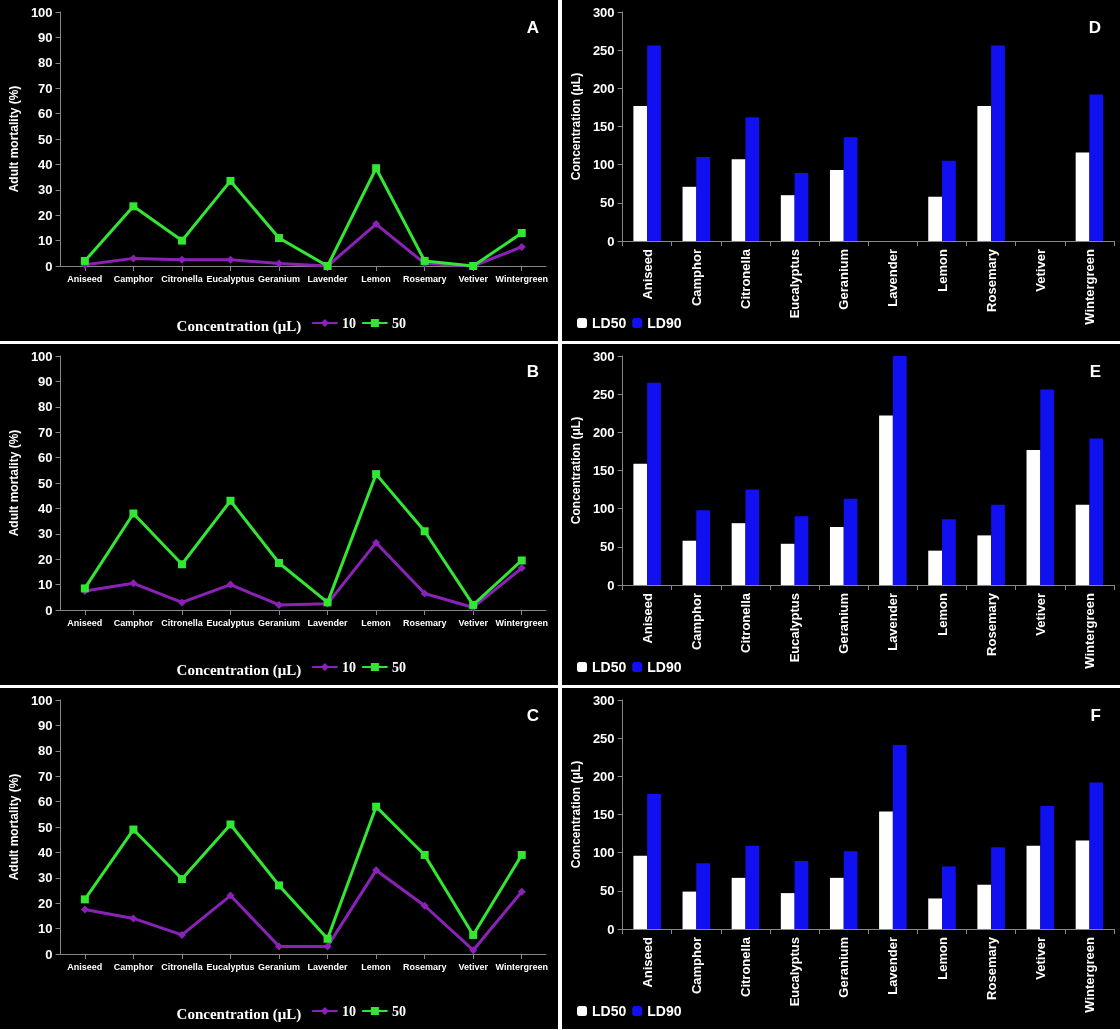 The image size is (1120, 1030). Describe the element at coordinates (14, 827) in the screenshot. I see `y-axis-title: Adult mortality (%)` at that location.